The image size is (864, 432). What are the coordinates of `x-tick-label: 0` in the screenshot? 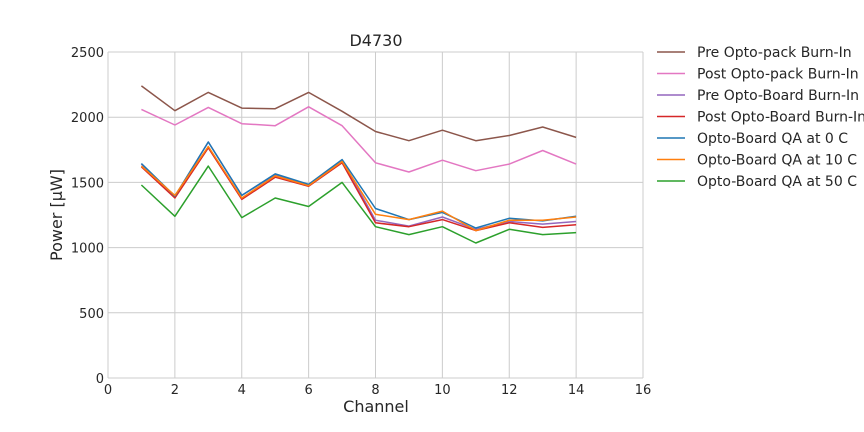 It's located at (108, 390).